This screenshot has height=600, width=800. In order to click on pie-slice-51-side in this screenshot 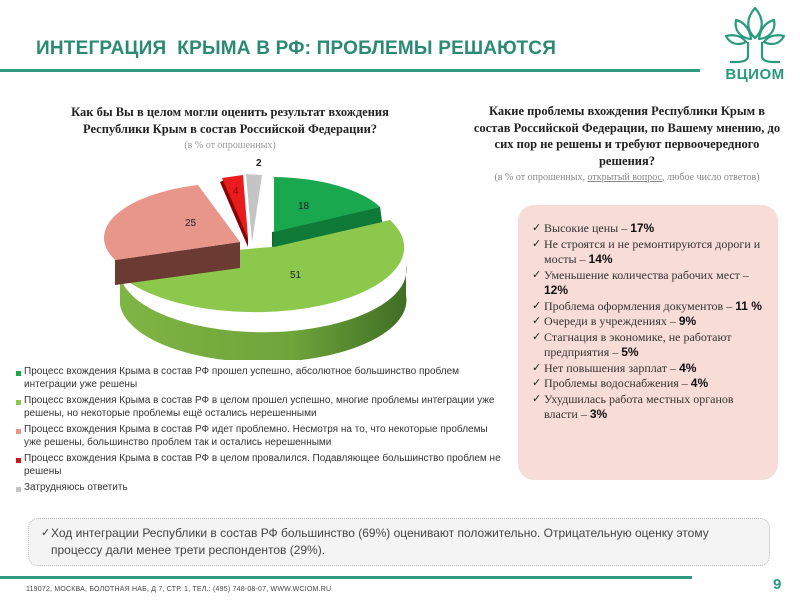, I will do `click(263, 314)`.